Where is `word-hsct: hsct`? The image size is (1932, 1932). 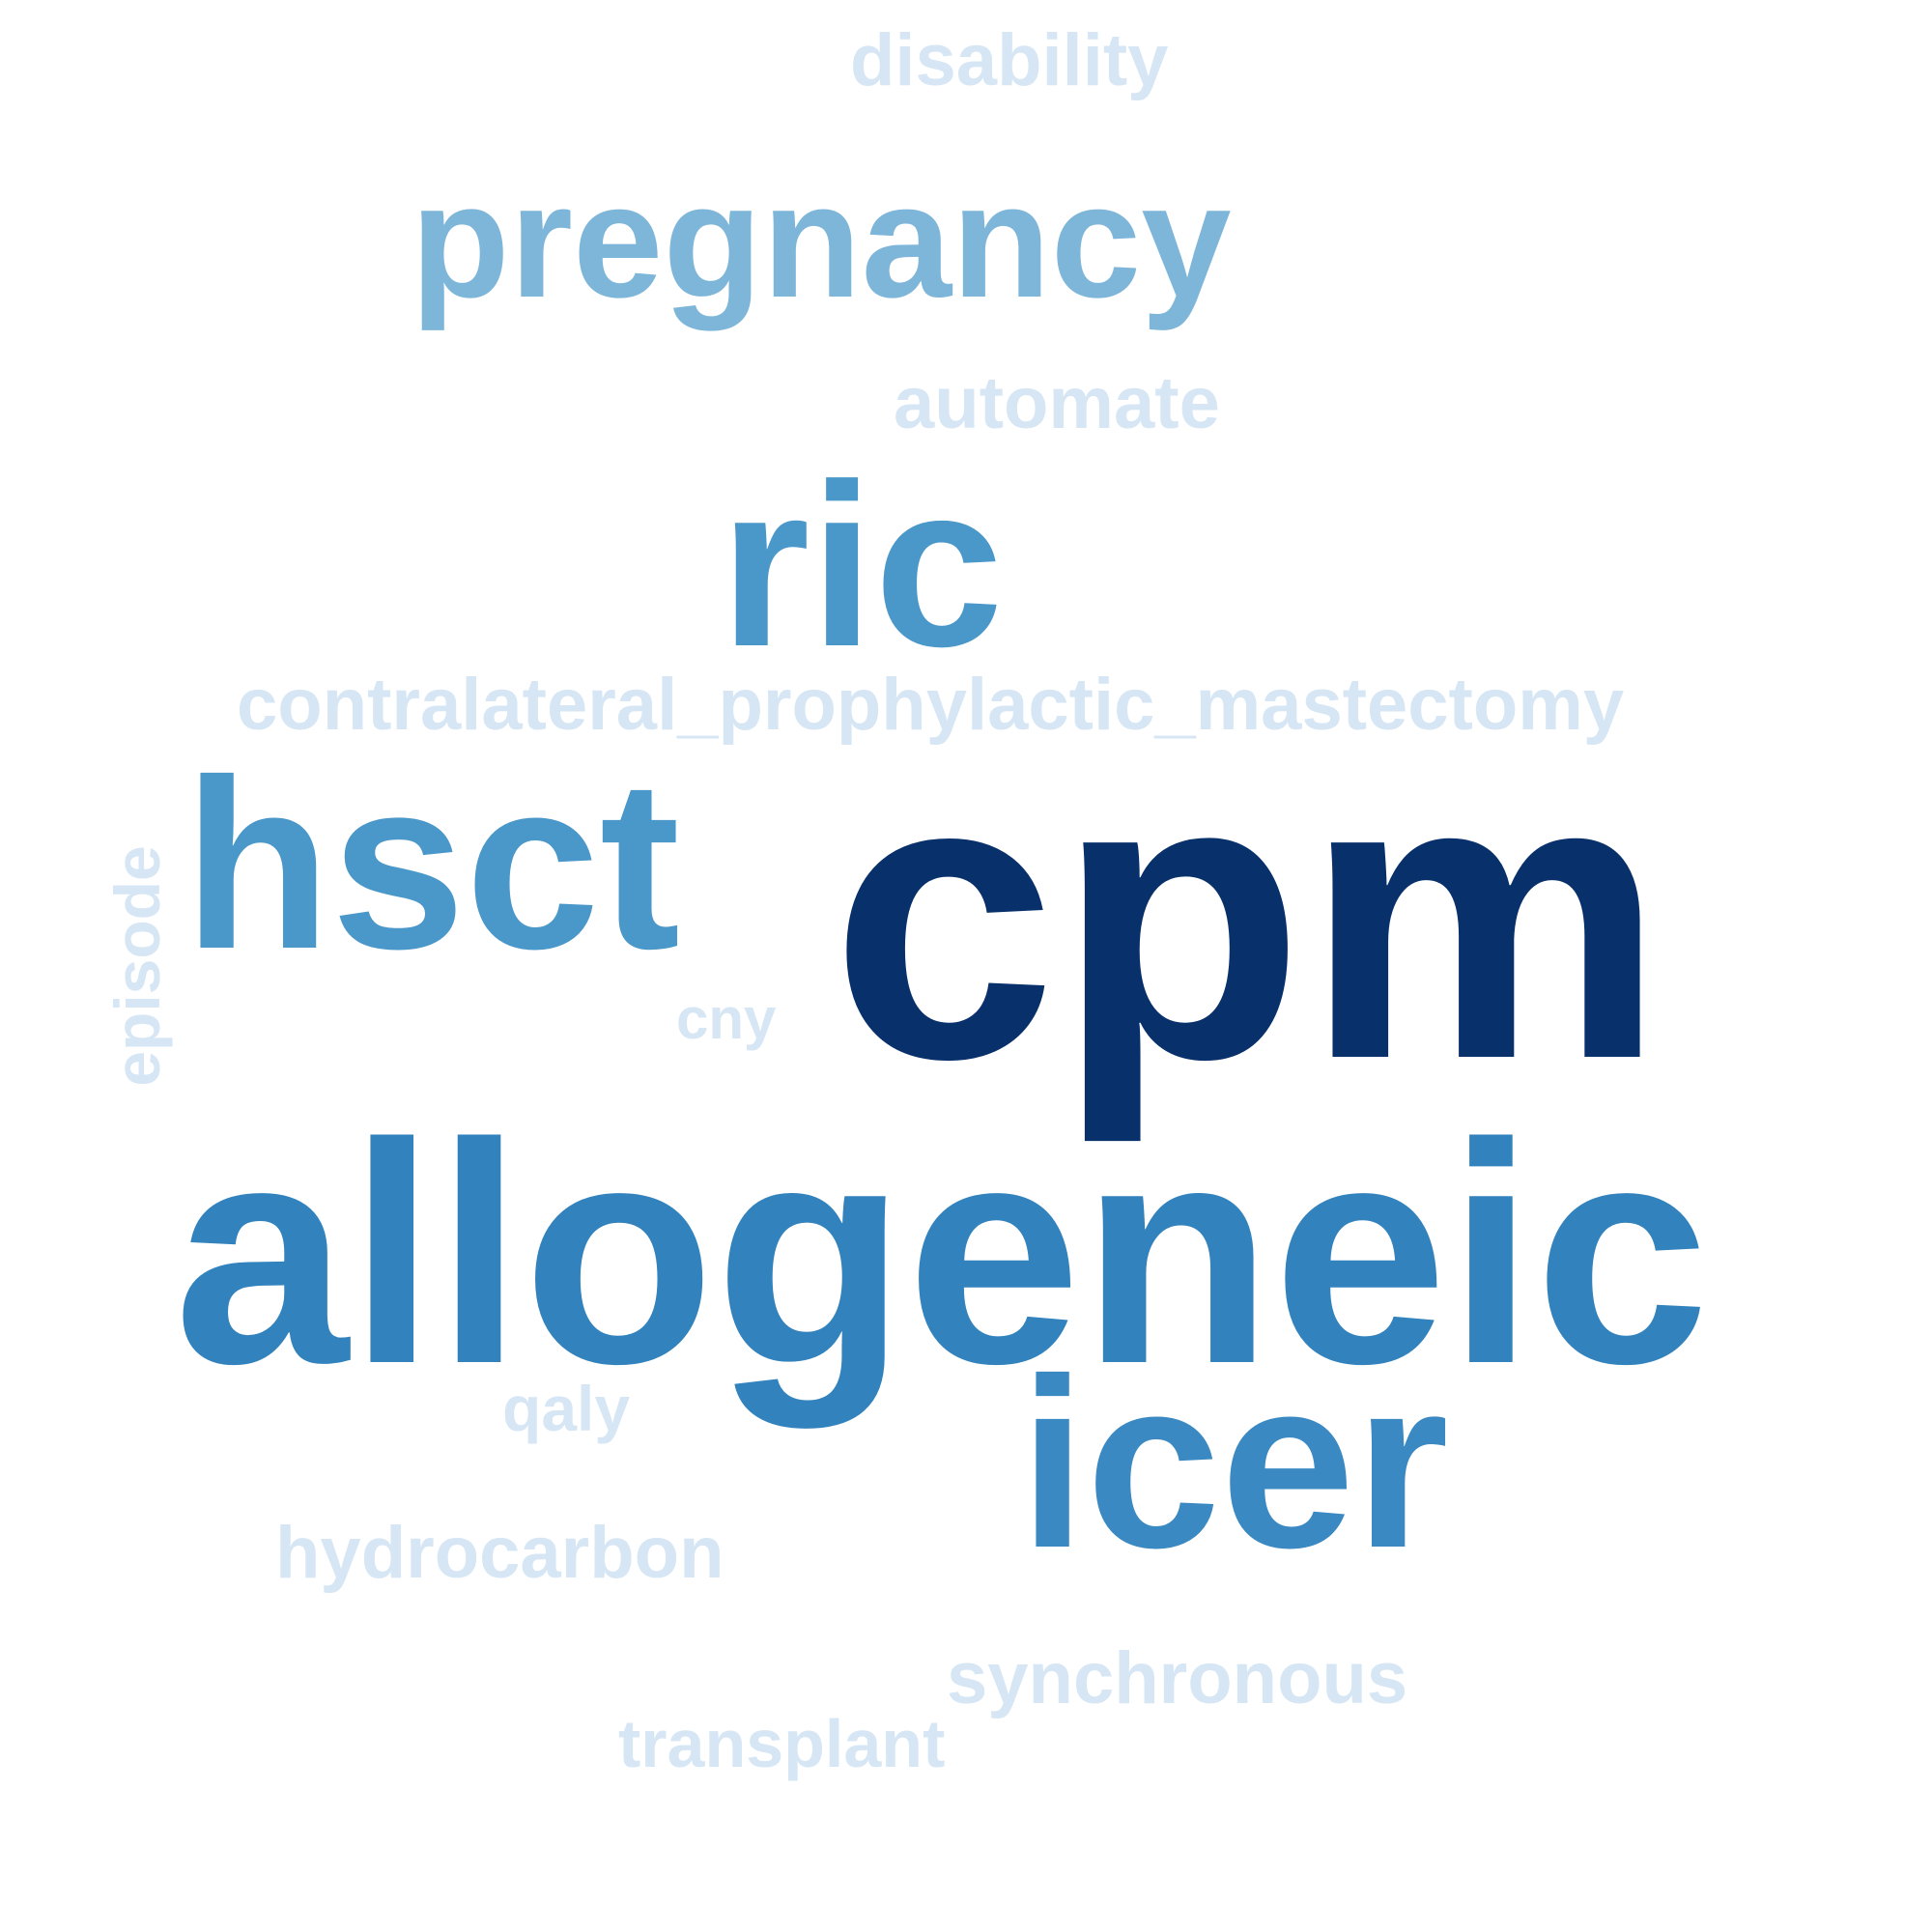
word-hsct: hsct is located at coordinates (432, 864).